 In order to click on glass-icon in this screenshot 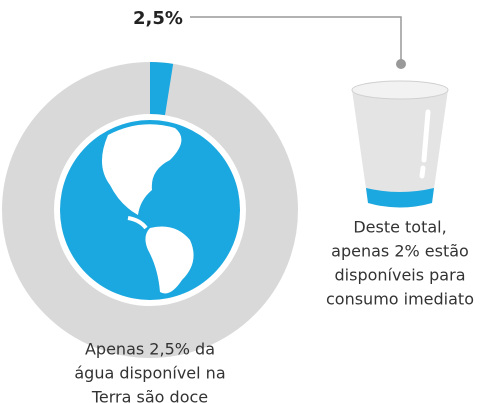, I will do `click(400, 144)`.